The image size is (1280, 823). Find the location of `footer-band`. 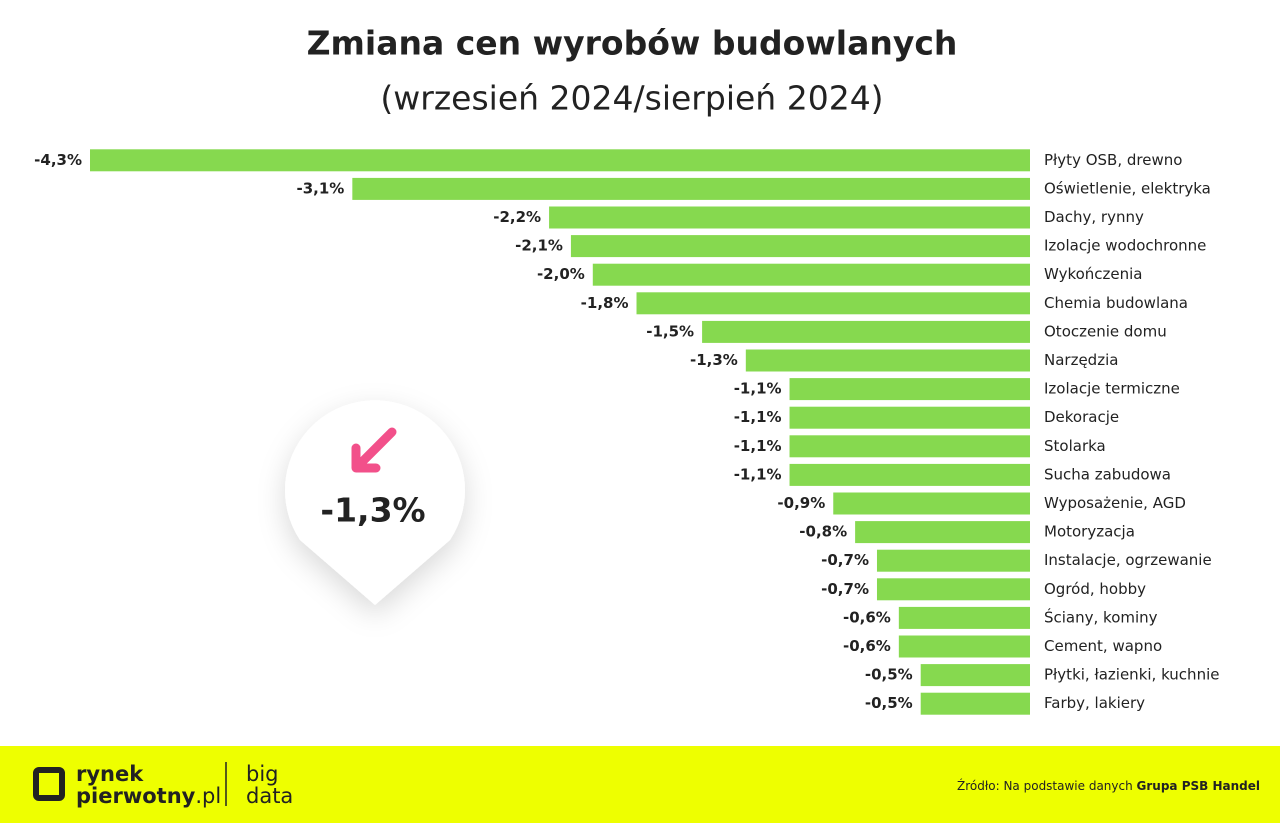

footer-band is located at coordinates (640, 784).